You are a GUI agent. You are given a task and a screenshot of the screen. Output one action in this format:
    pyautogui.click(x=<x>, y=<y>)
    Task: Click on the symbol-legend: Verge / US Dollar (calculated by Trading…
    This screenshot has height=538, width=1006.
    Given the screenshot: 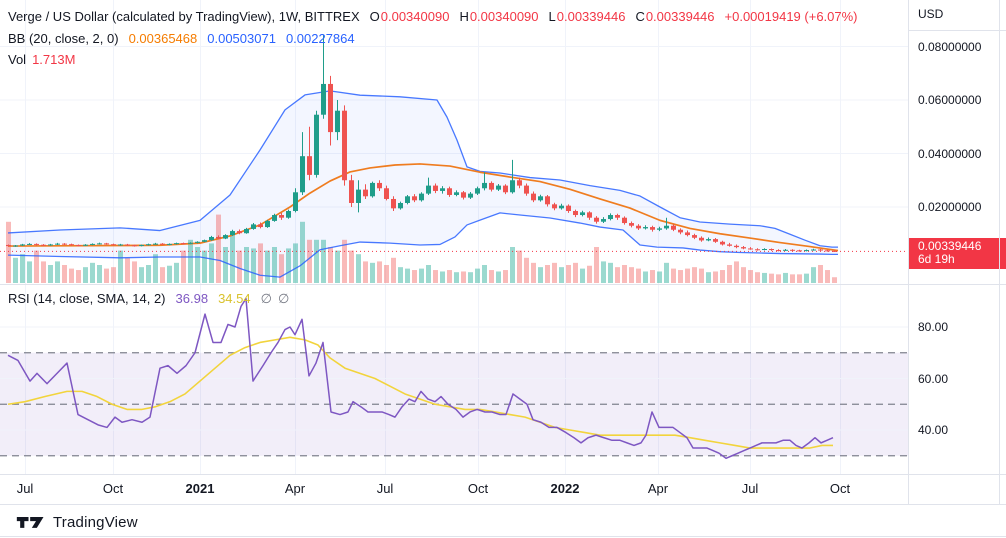 What is the action you would take?
    pyautogui.click(x=433, y=16)
    